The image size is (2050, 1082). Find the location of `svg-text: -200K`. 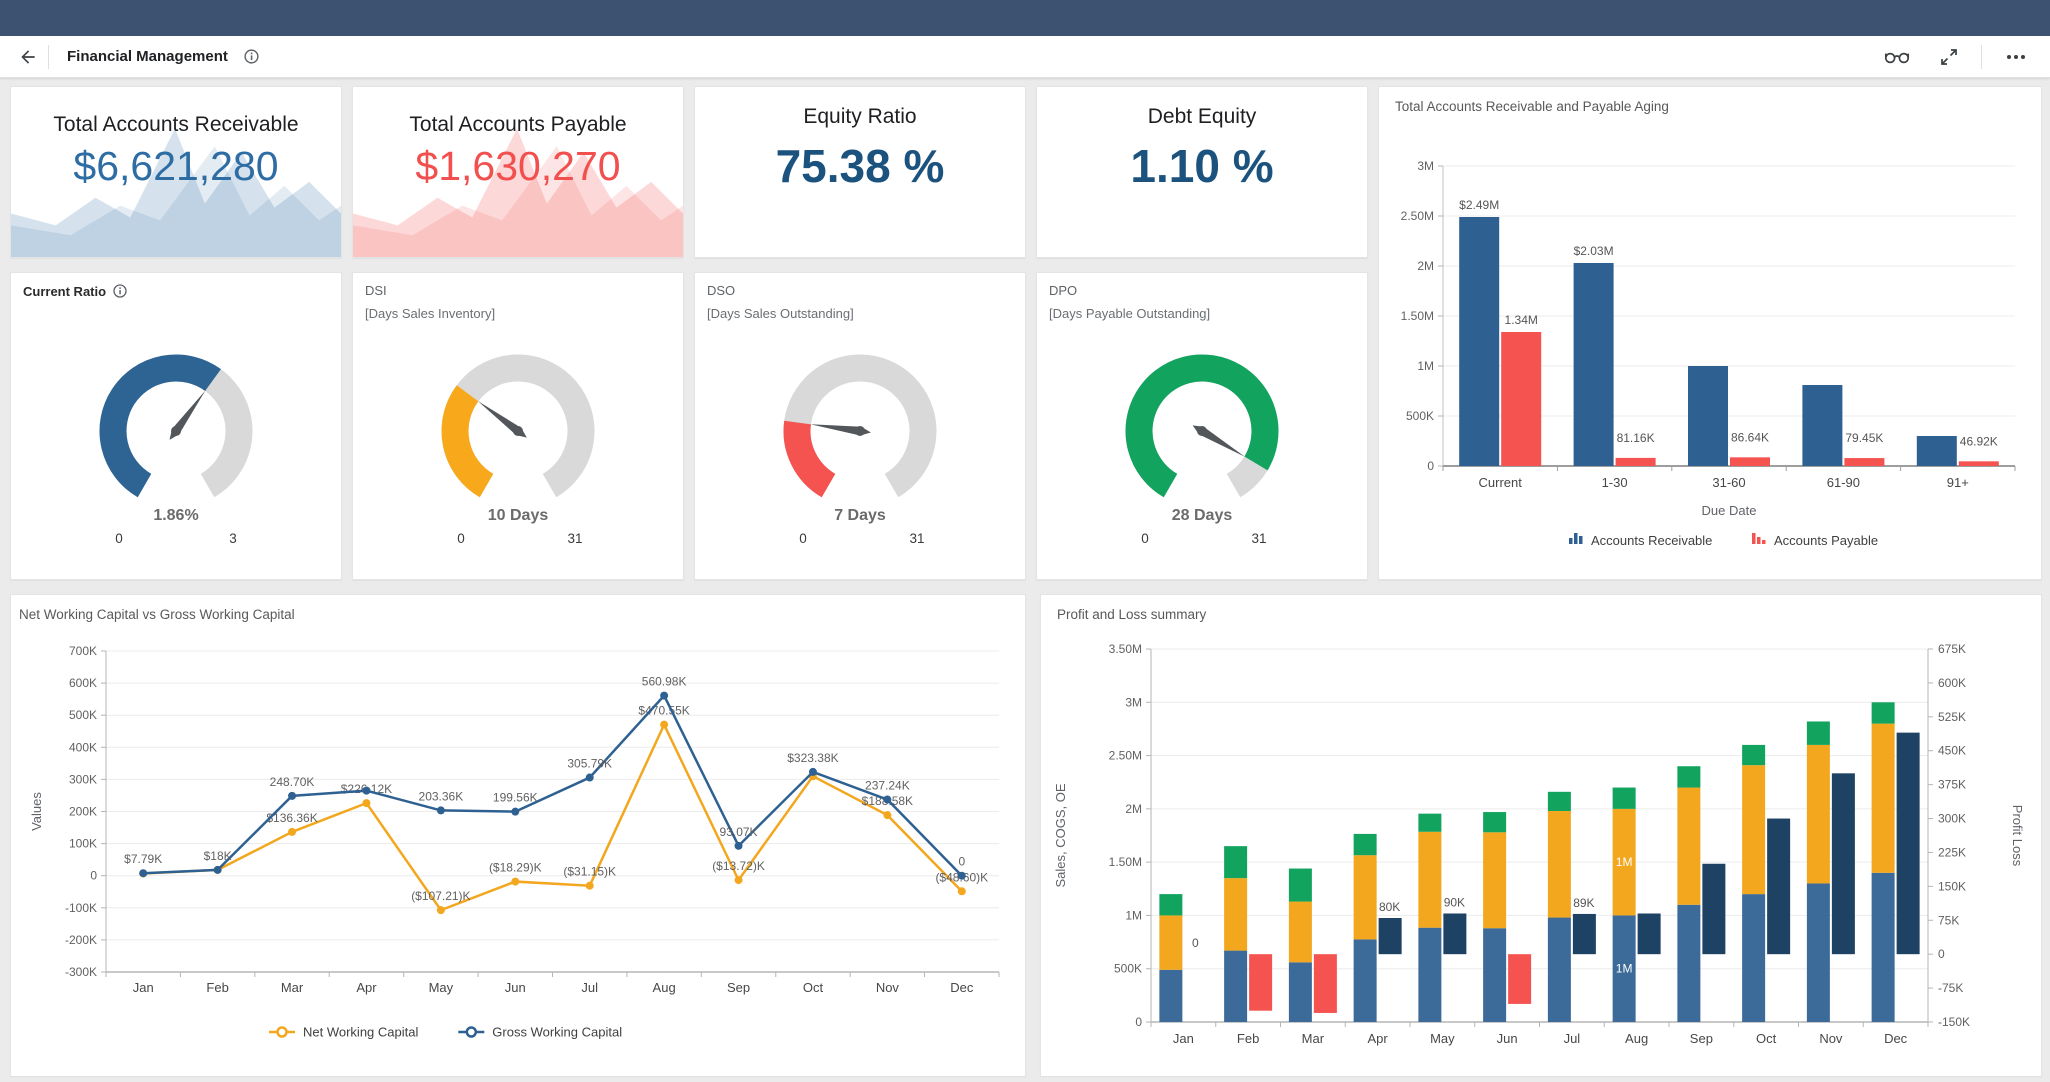

svg-text: -200K is located at coordinates (81, 940).